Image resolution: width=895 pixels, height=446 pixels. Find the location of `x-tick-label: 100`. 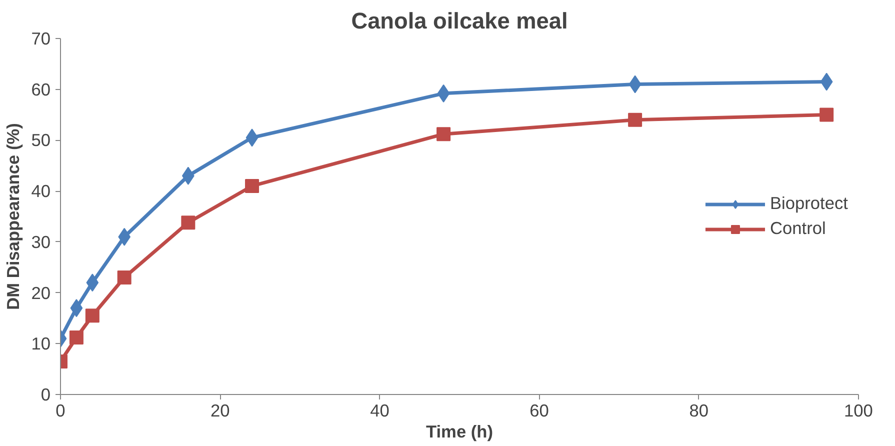

x-tick-label: 100 is located at coordinates (858, 410).